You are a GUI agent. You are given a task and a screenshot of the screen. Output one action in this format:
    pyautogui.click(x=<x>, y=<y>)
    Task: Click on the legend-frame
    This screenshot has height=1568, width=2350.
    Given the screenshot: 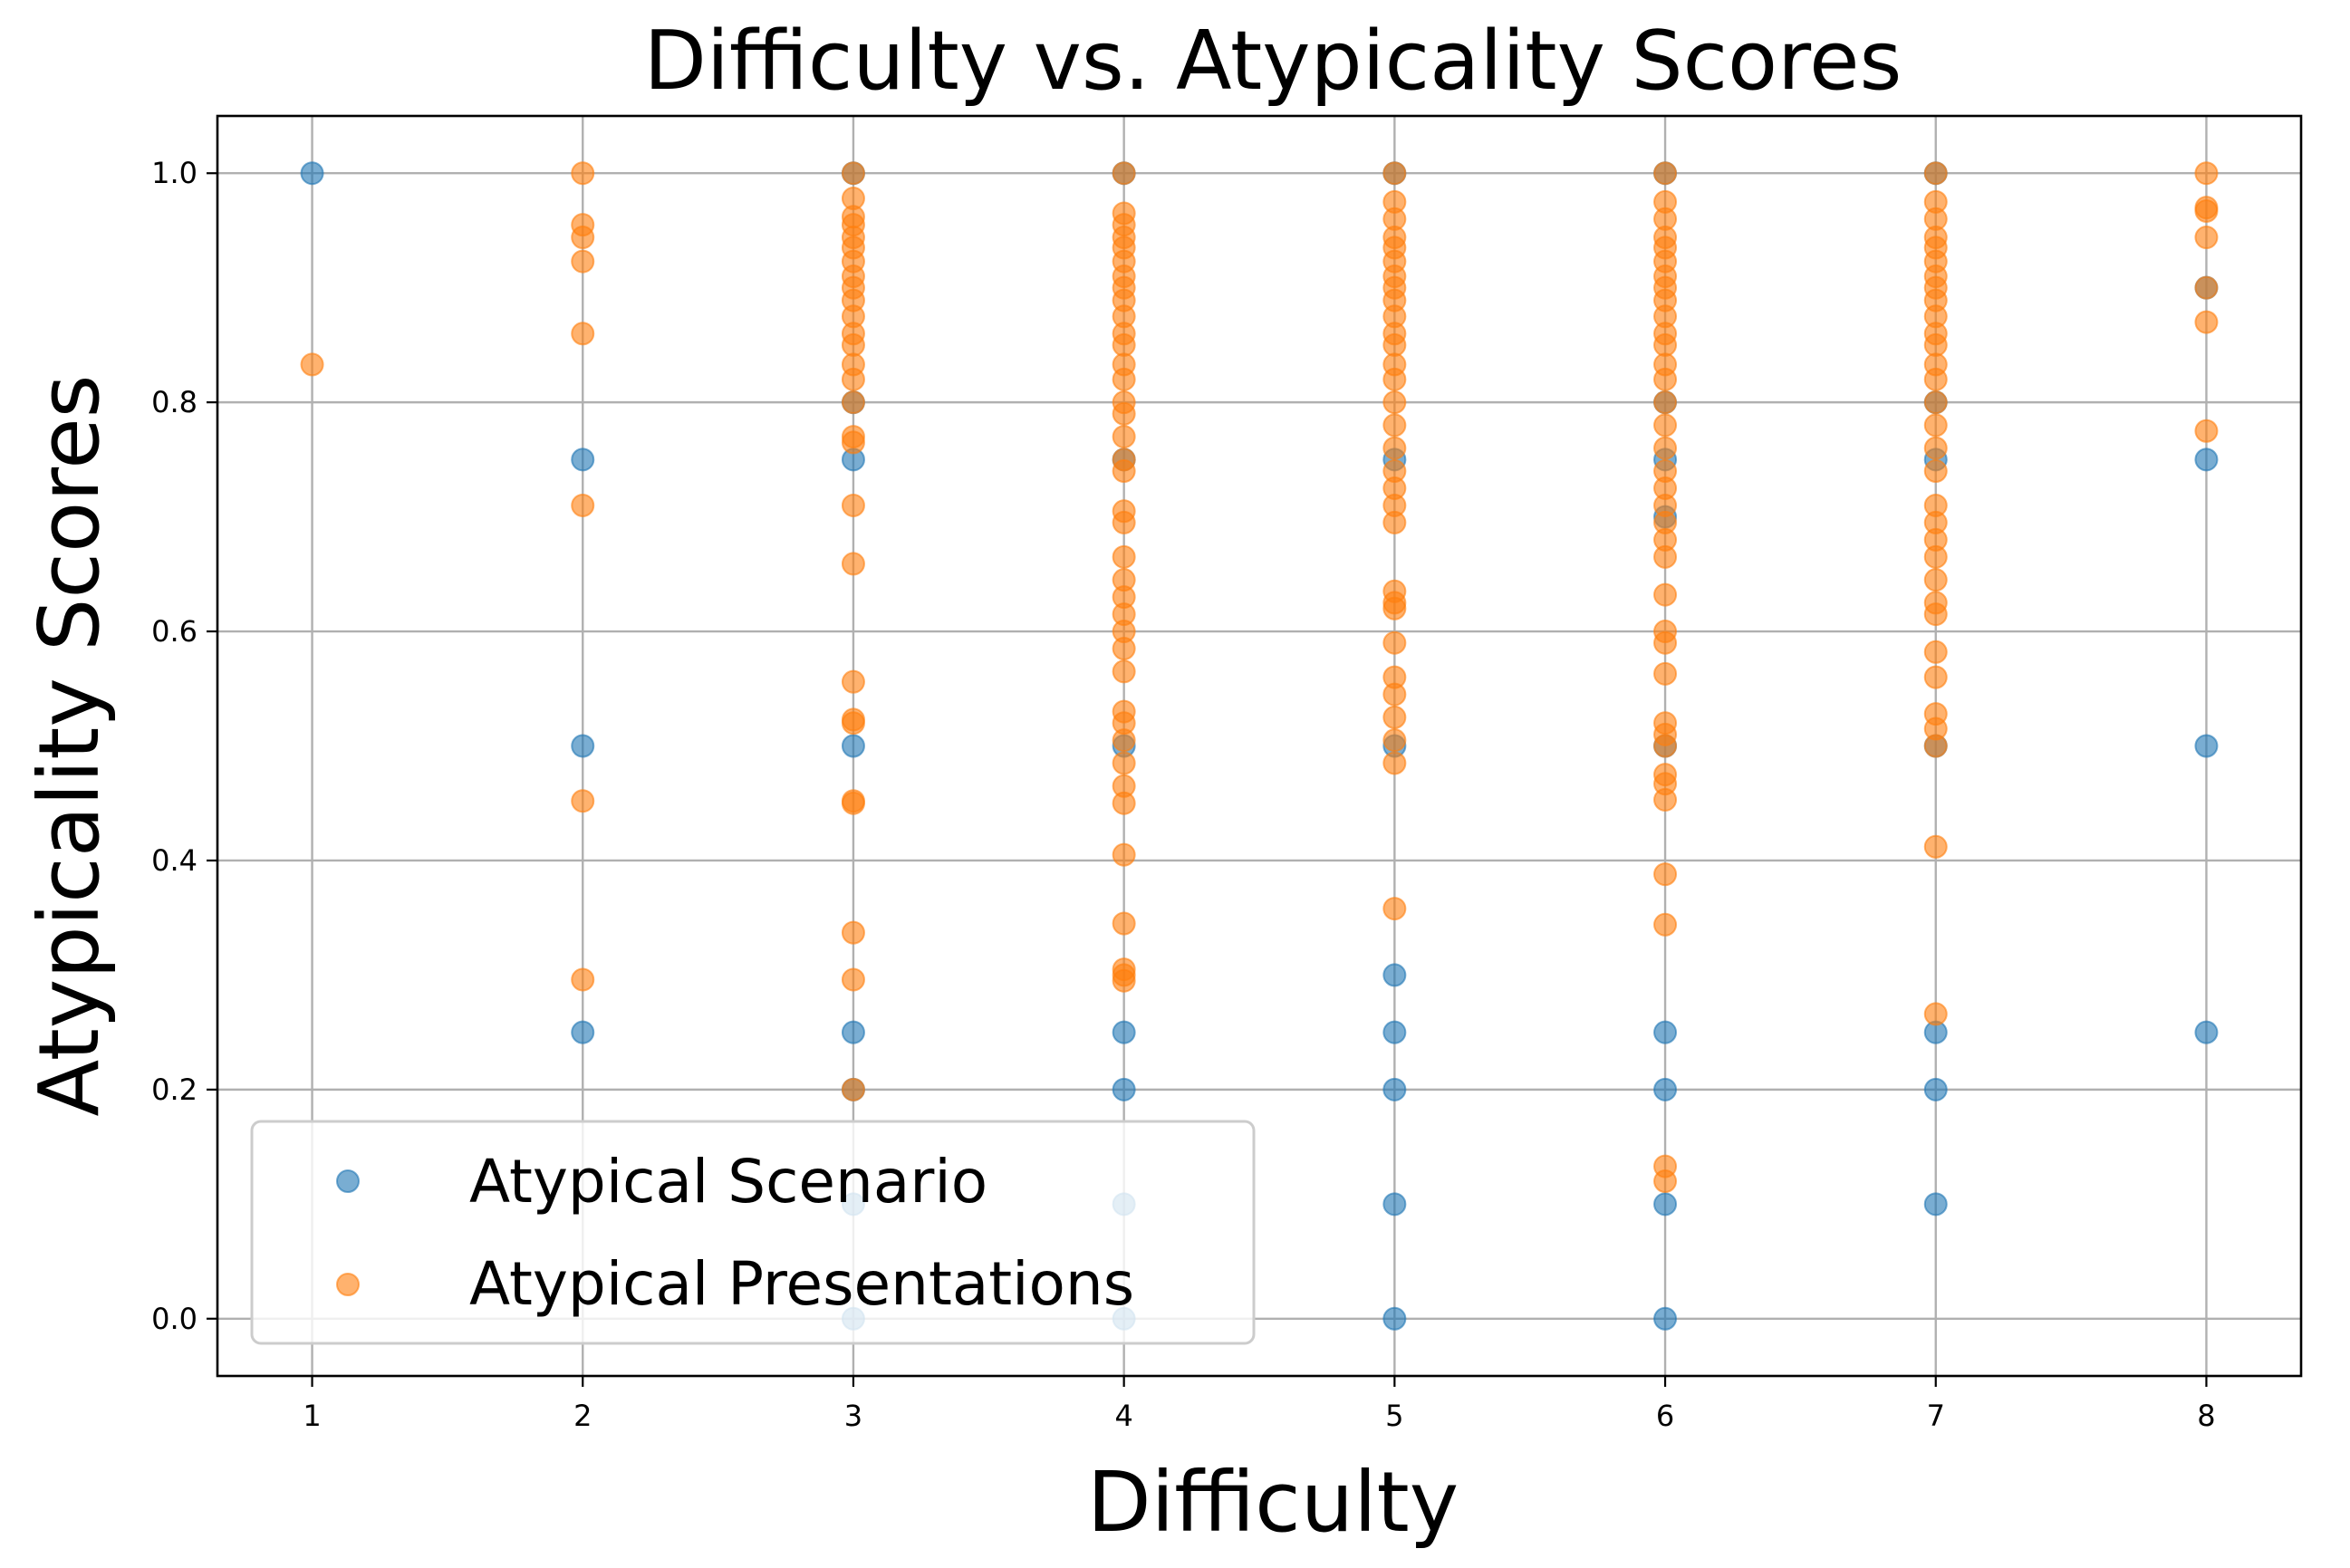 What is the action you would take?
    pyautogui.click(x=753, y=1232)
    